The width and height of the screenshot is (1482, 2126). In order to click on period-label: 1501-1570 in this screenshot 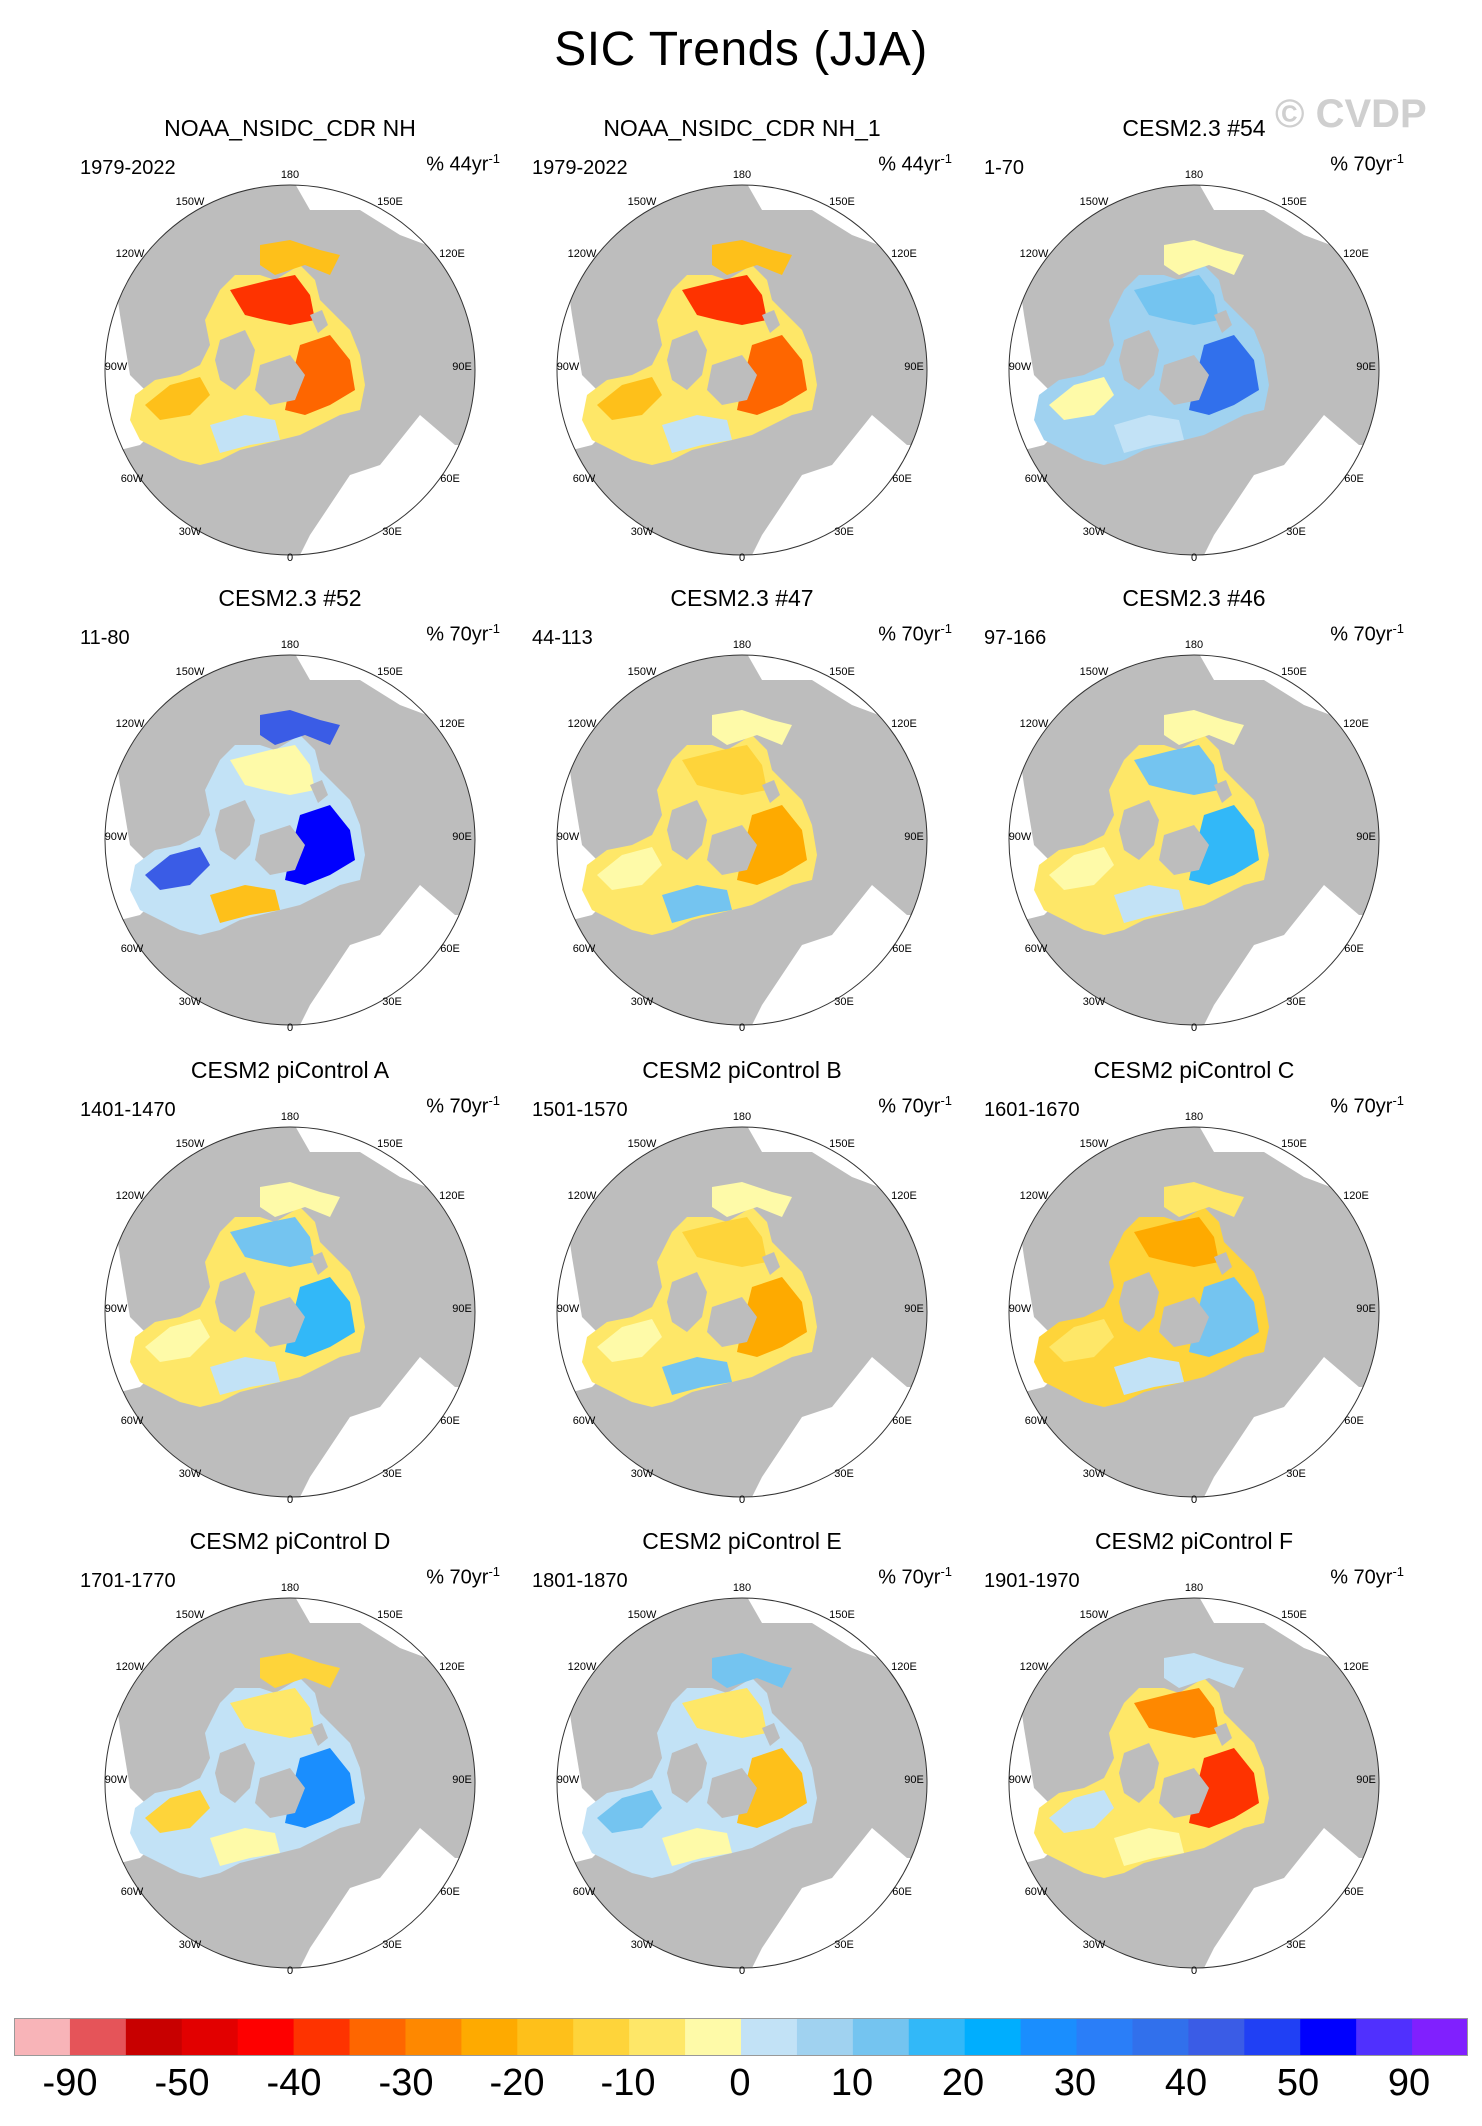, I will do `click(580, 1110)`.